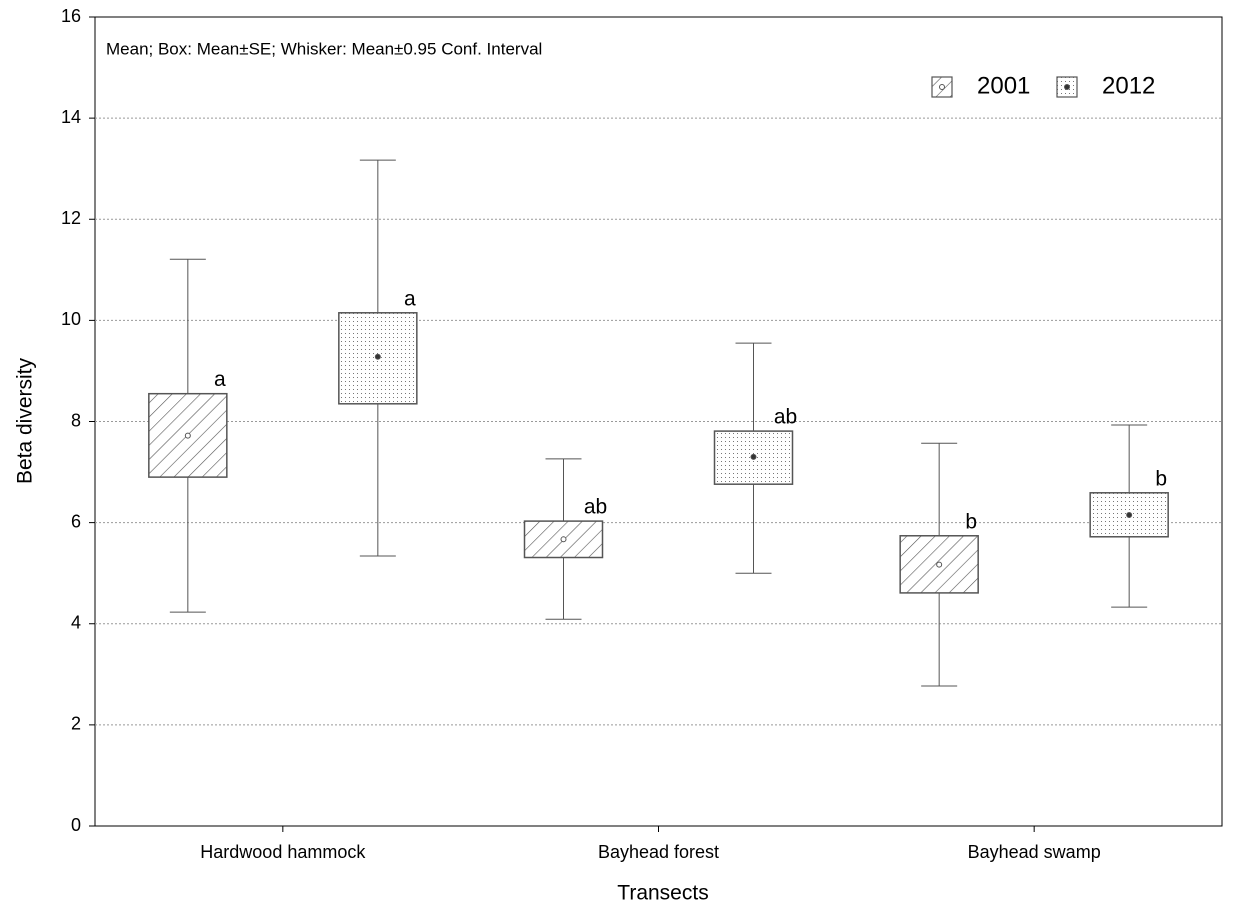 The width and height of the screenshot is (1235, 907). What do you see at coordinates (76, 420) in the screenshot?
I see `y-tick-label: 8` at bounding box center [76, 420].